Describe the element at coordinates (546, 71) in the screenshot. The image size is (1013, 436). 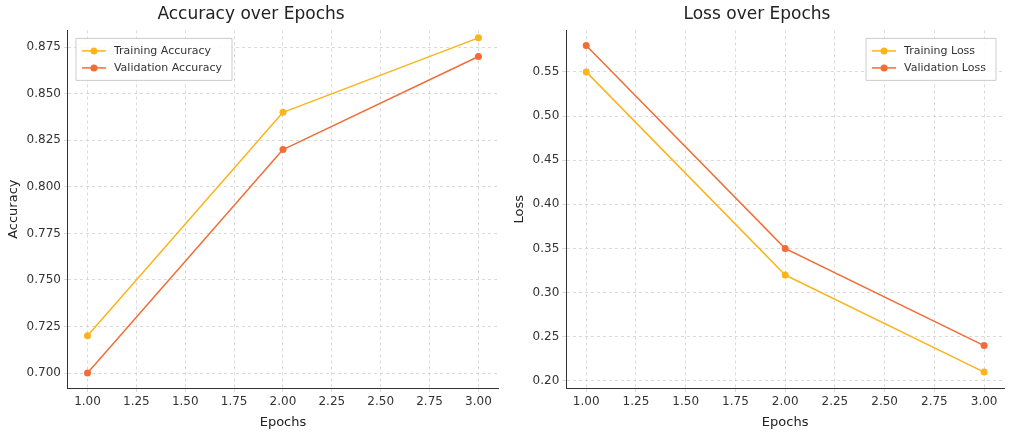
I see `y-tick-label: 0.55` at that location.